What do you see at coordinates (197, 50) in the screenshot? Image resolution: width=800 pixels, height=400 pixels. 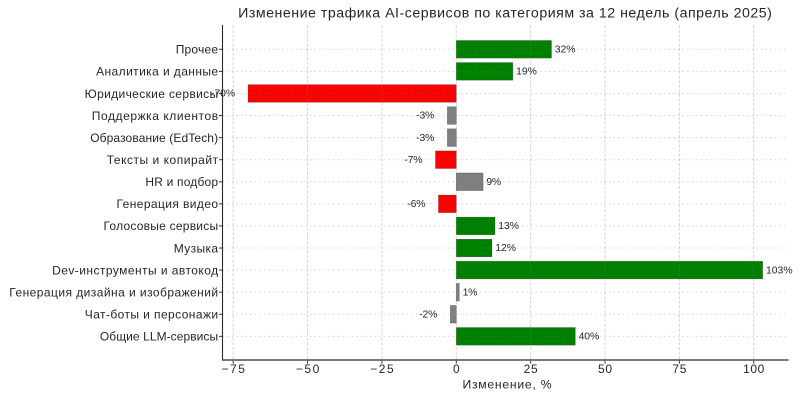 I see `svg-text: Прочее` at bounding box center [197, 50].